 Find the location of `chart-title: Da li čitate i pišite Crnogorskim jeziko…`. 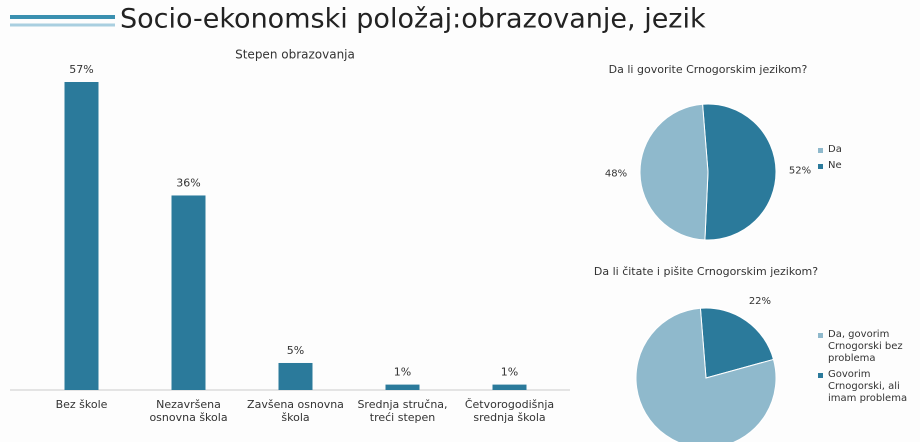

chart-title: Da li čitate i pišite Crnogorskim jeziko… is located at coordinates (706, 271).